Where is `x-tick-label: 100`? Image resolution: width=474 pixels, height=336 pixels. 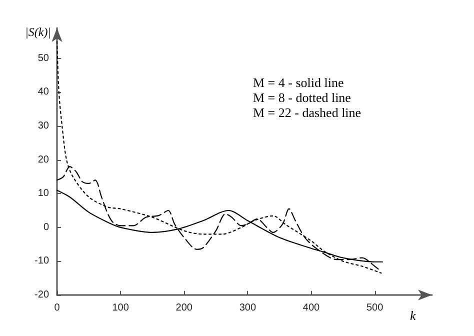
x-tick-label: 100 is located at coordinates (121, 308).